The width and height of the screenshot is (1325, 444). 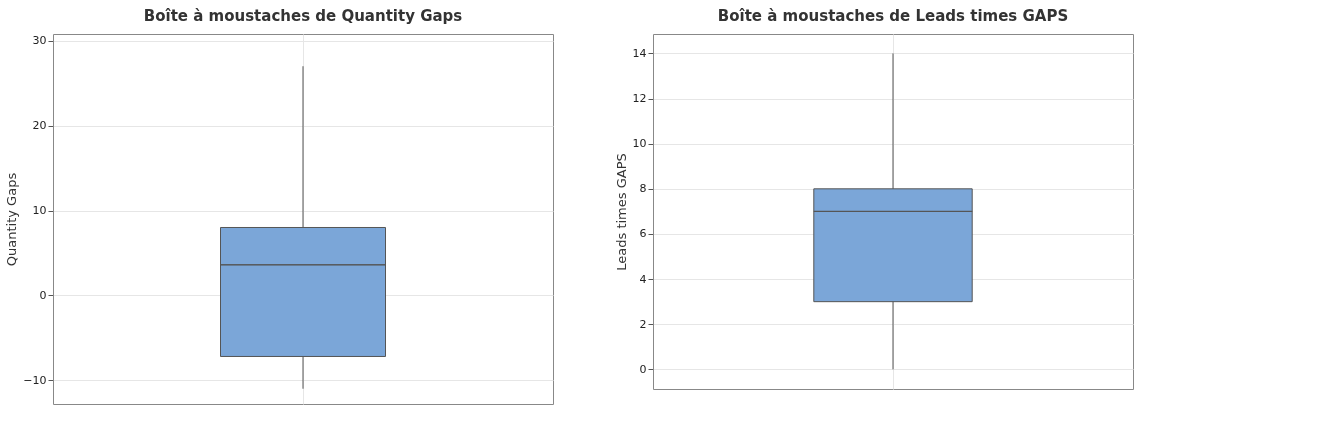 What do you see at coordinates (39, 41) in the screenshot?
I see `y-tick-label: 30` at bounding box center [39, 41].